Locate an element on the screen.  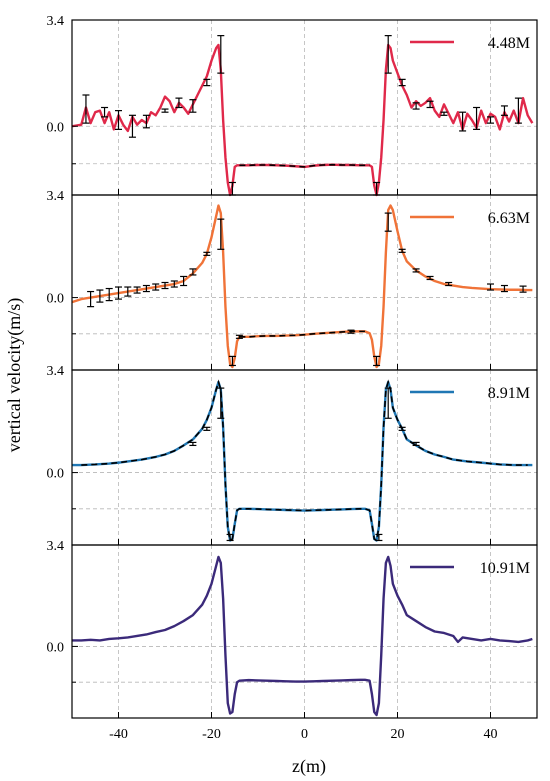
legend-label: 10.91M is located at coordinates (505, 568).